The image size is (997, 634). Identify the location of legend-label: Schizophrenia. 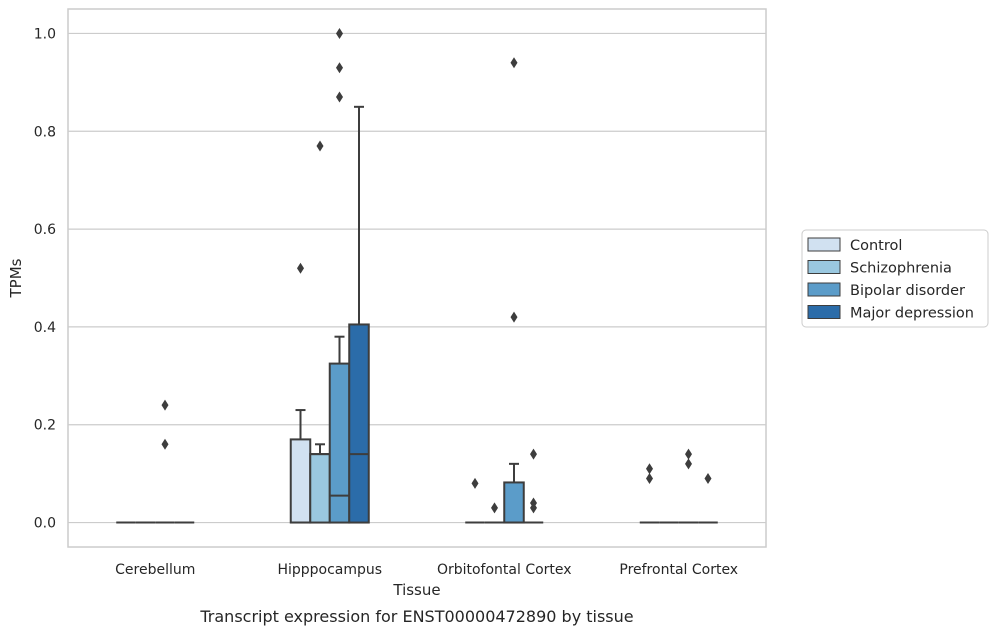
(901, 269).